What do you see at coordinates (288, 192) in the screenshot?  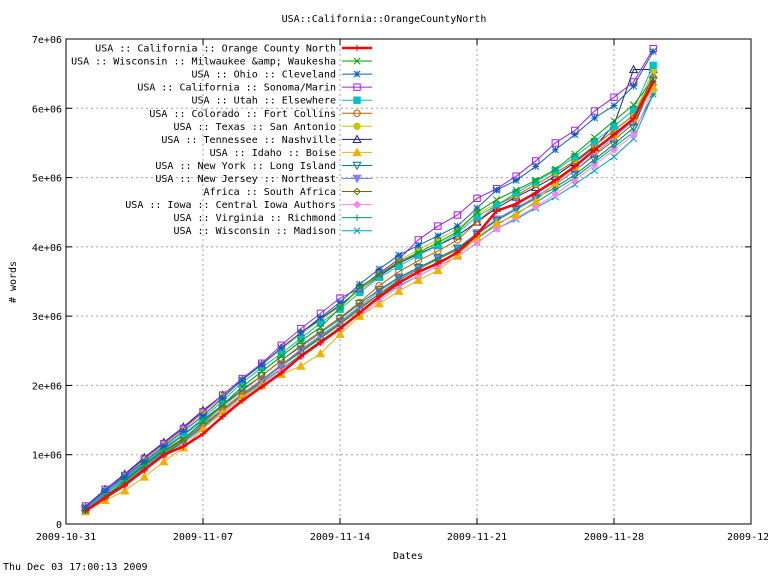 I see `legend-entry: Africa :: South Africa` at bounding box center [288, 192].